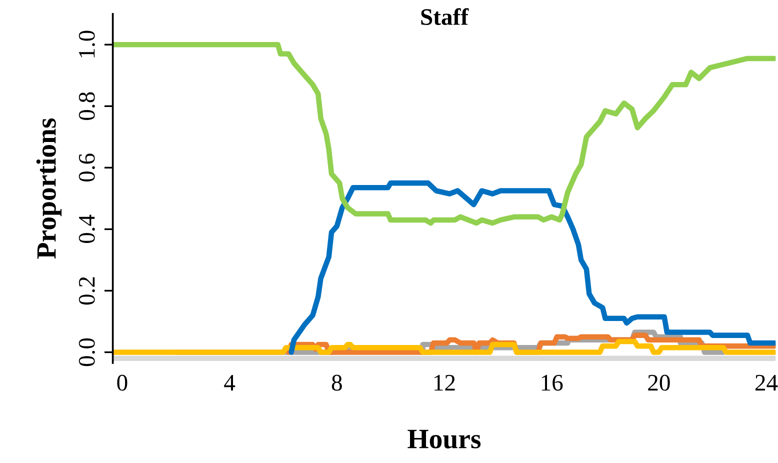 This screenshot has height=463, width=778. Describe the element at coordinates (444, 439) in the screenshot. I see `x-axis-title: Hours` at that location.